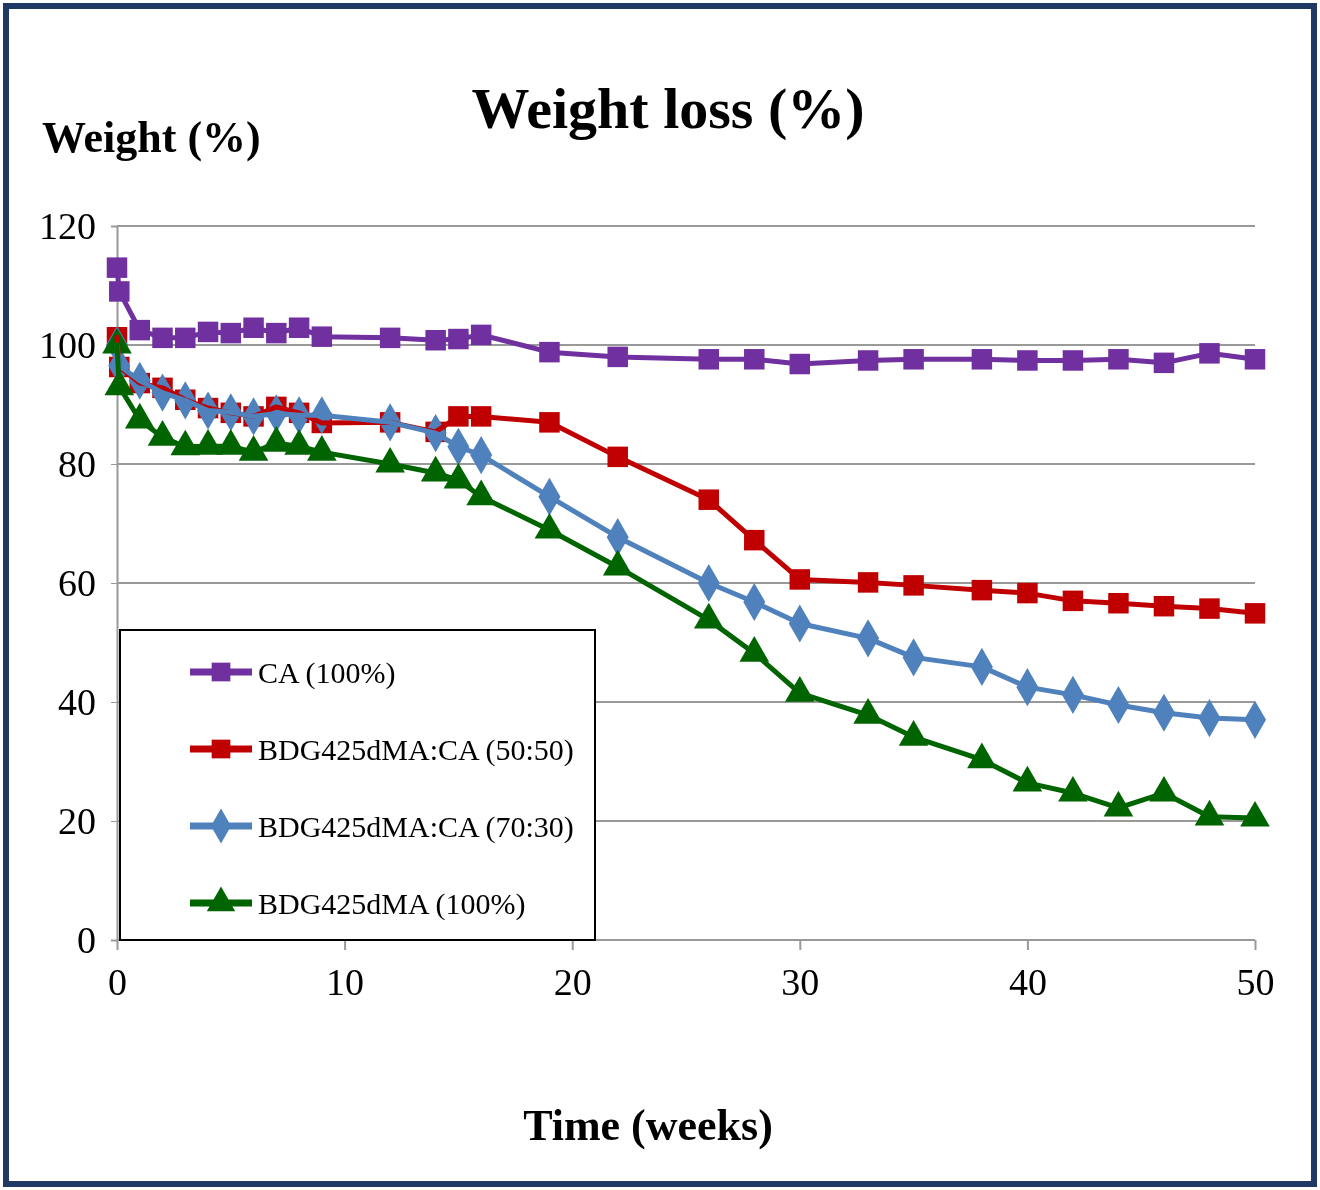 The image size is (1320, 1190). I want to click on x-tick-label: 50, so click(1255, 982).